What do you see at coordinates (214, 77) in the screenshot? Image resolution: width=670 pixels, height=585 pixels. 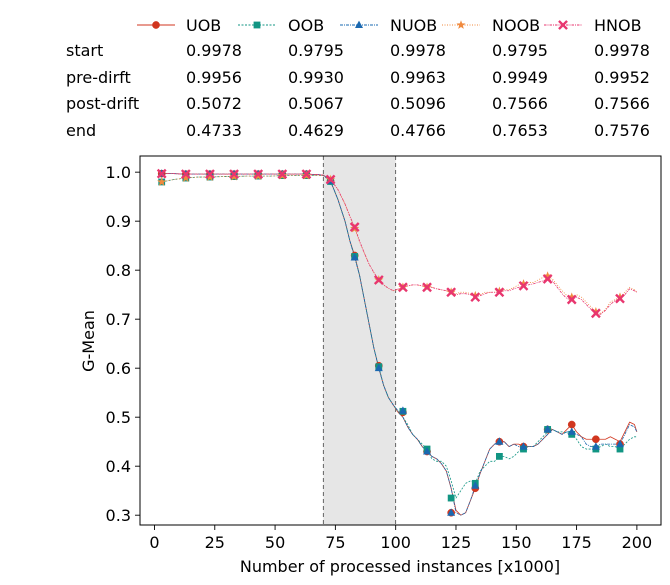 I see `cell-uob: 0.9956` at bounding box center [214, 77].